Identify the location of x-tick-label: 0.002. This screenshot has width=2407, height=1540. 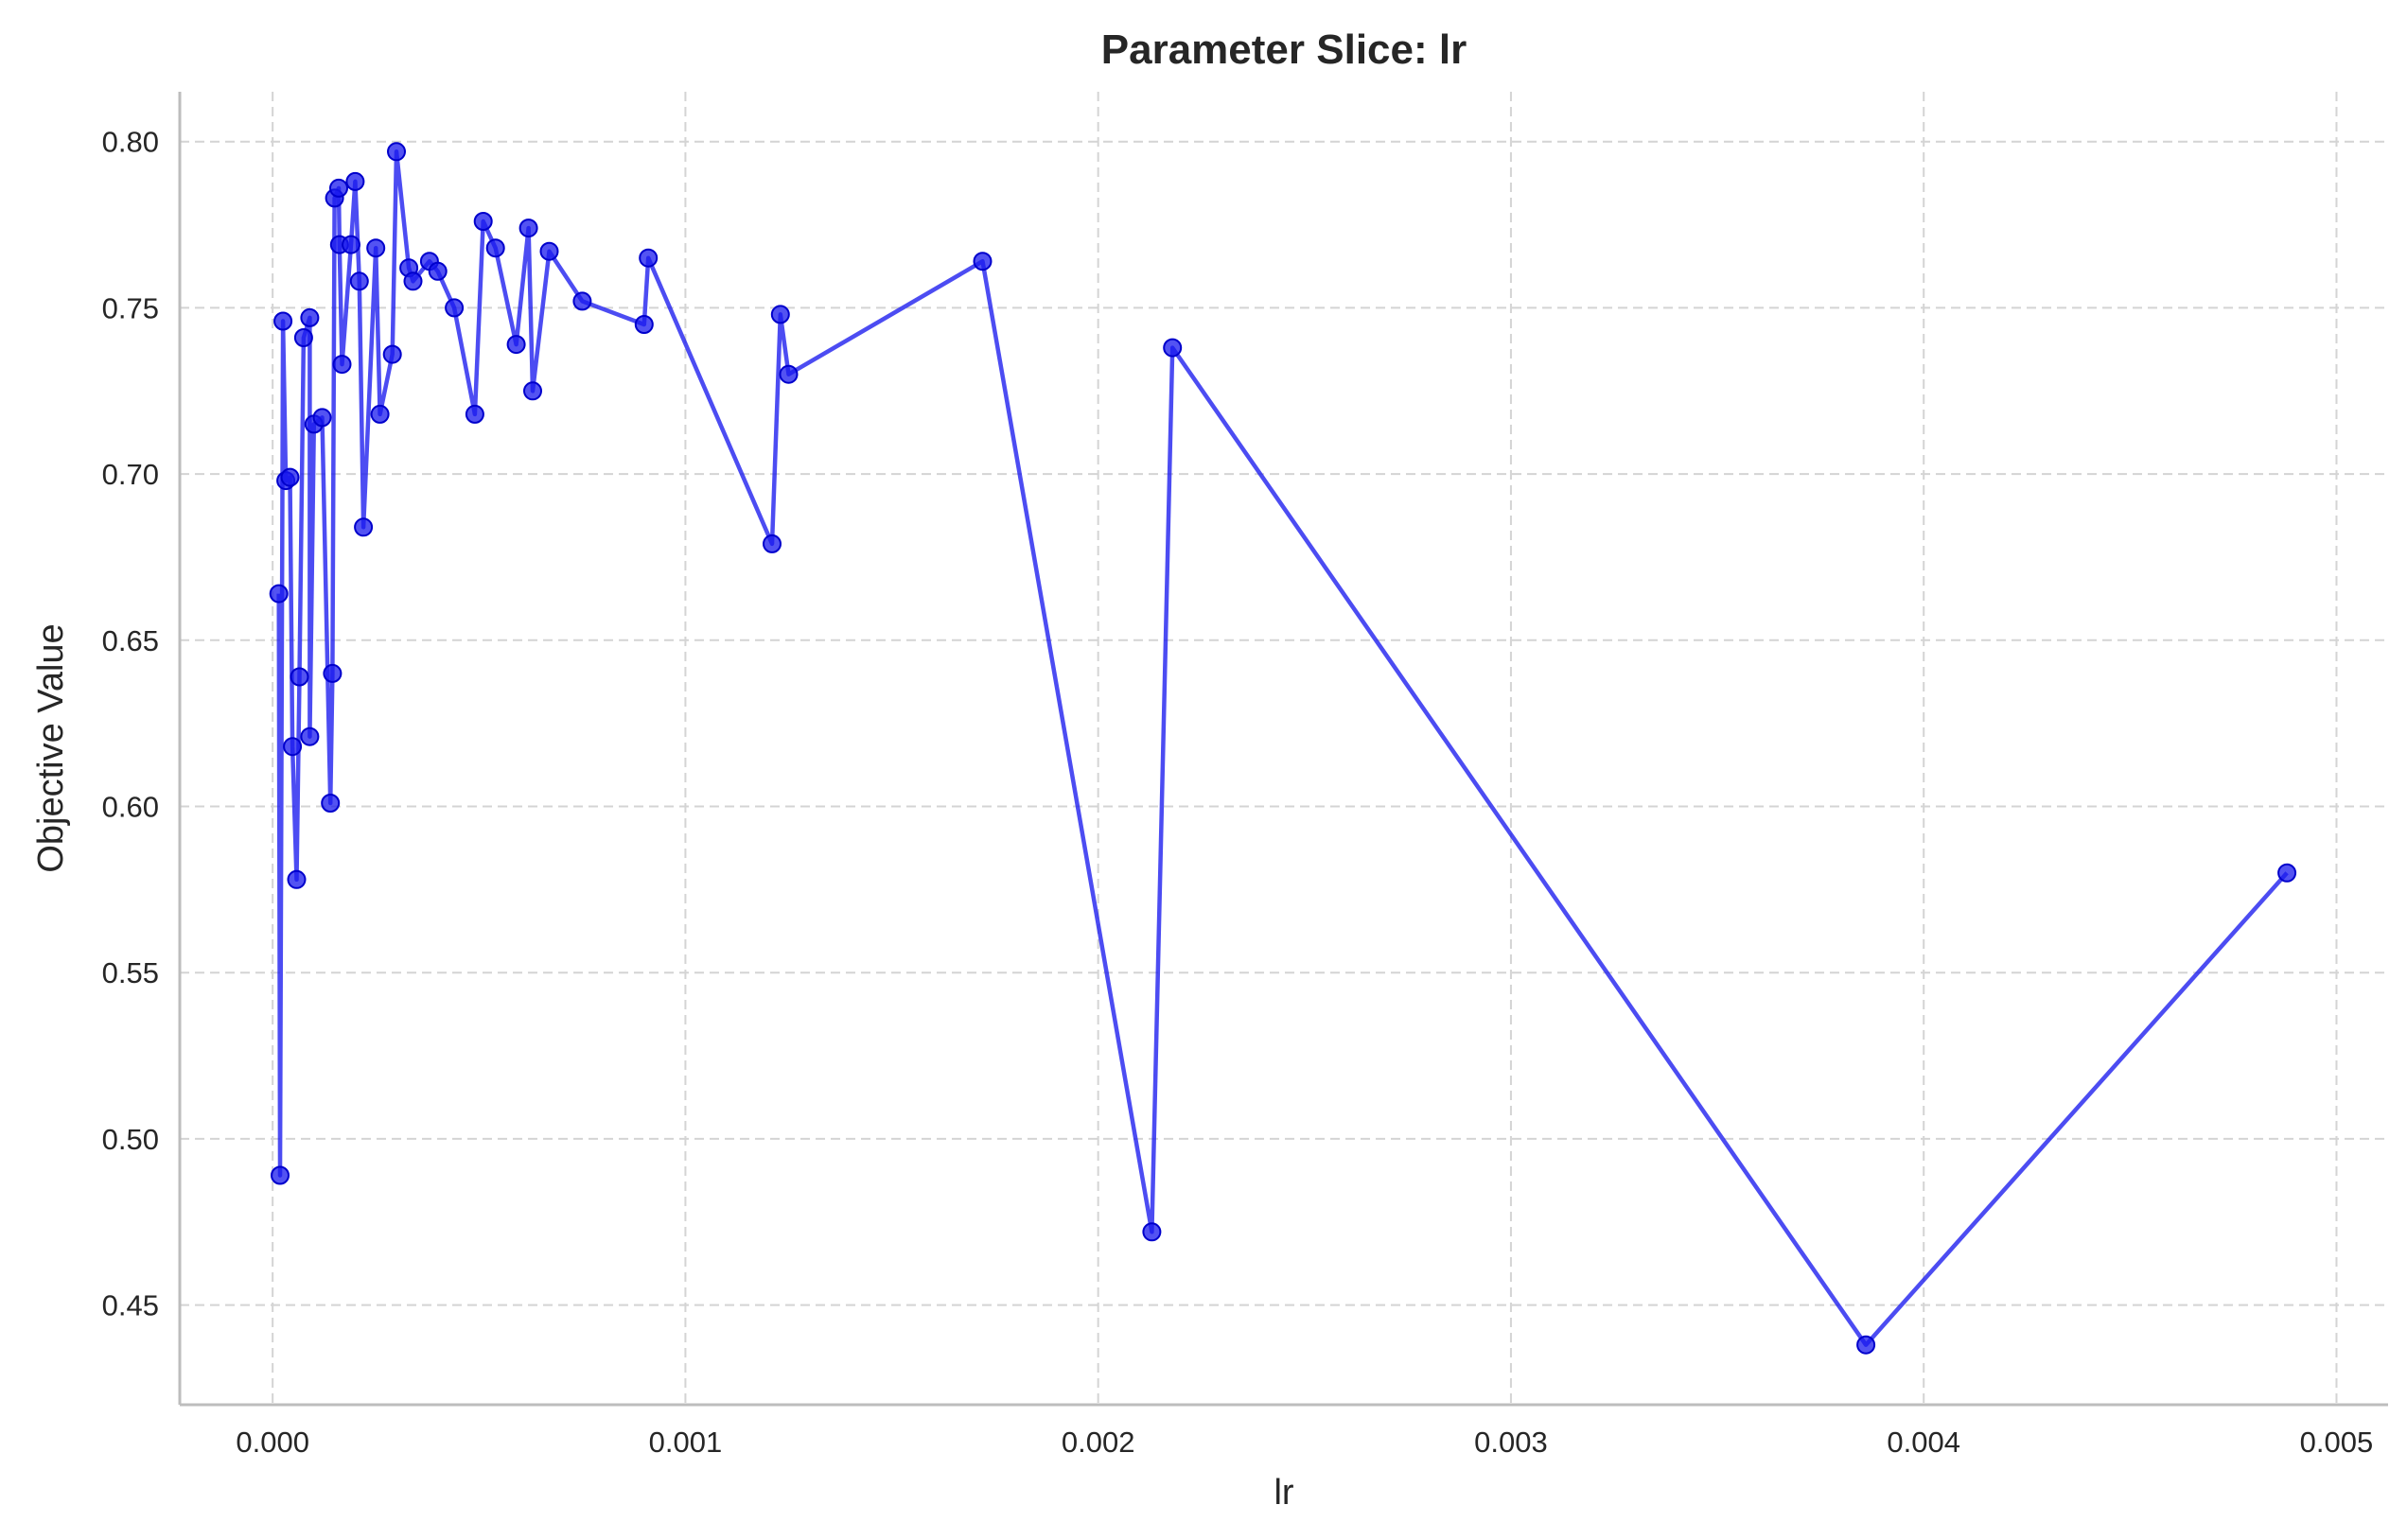
(1098, 1443).